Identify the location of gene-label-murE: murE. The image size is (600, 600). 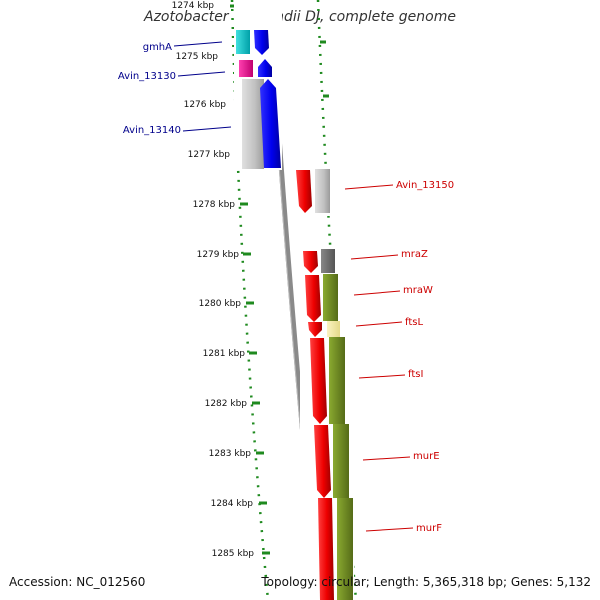
(426, 456).